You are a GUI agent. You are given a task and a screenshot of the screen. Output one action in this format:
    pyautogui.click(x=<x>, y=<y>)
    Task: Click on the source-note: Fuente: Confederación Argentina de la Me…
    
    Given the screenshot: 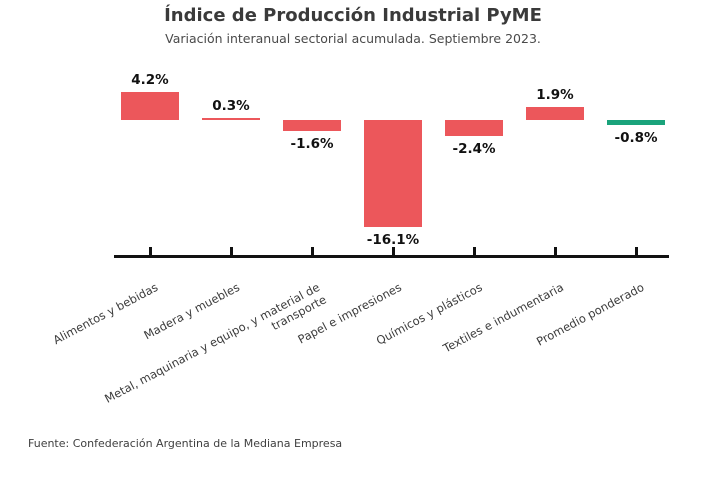 What is the action you would take?
    pyautogui.click(x=185, y=443)
    